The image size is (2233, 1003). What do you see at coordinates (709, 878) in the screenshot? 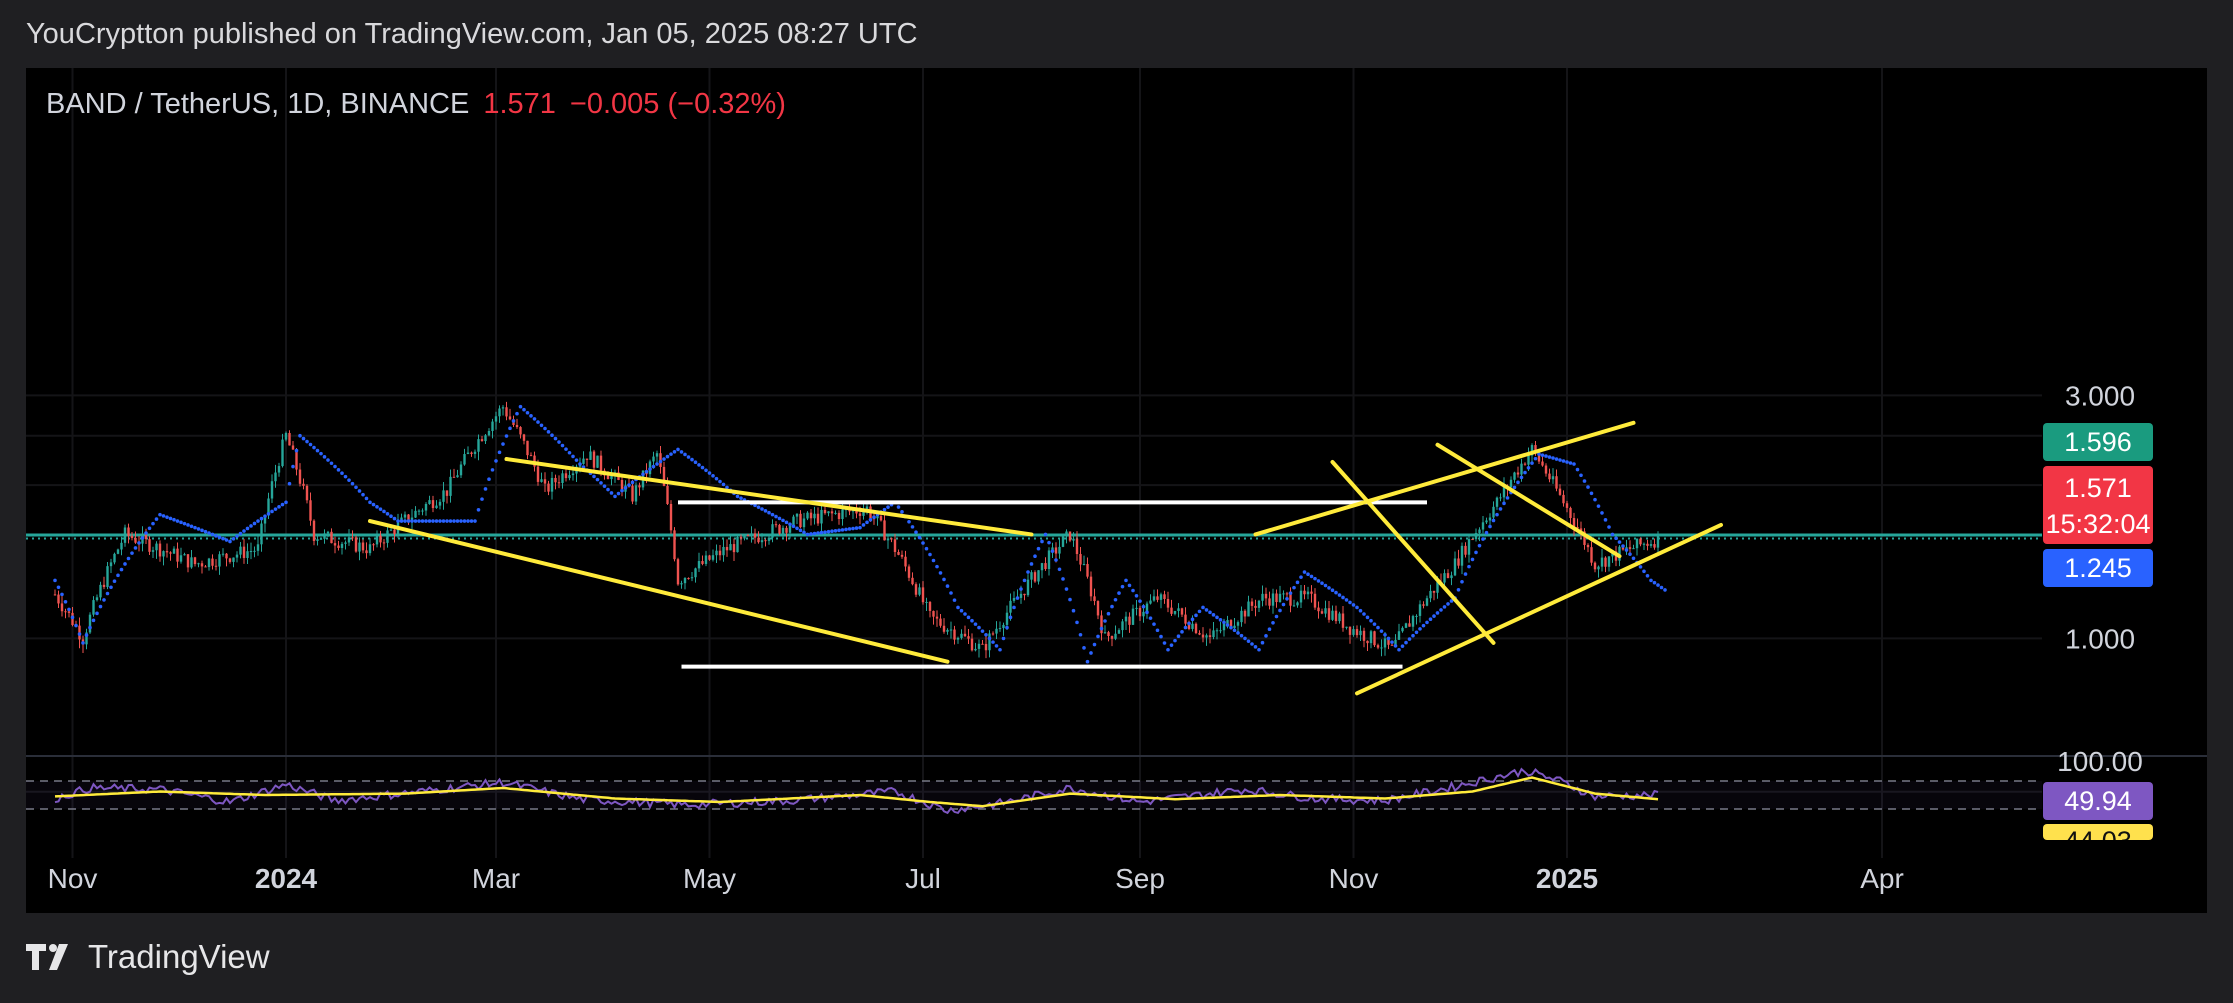
I see `time-tick-label: May` at bounding box center [709, 878].